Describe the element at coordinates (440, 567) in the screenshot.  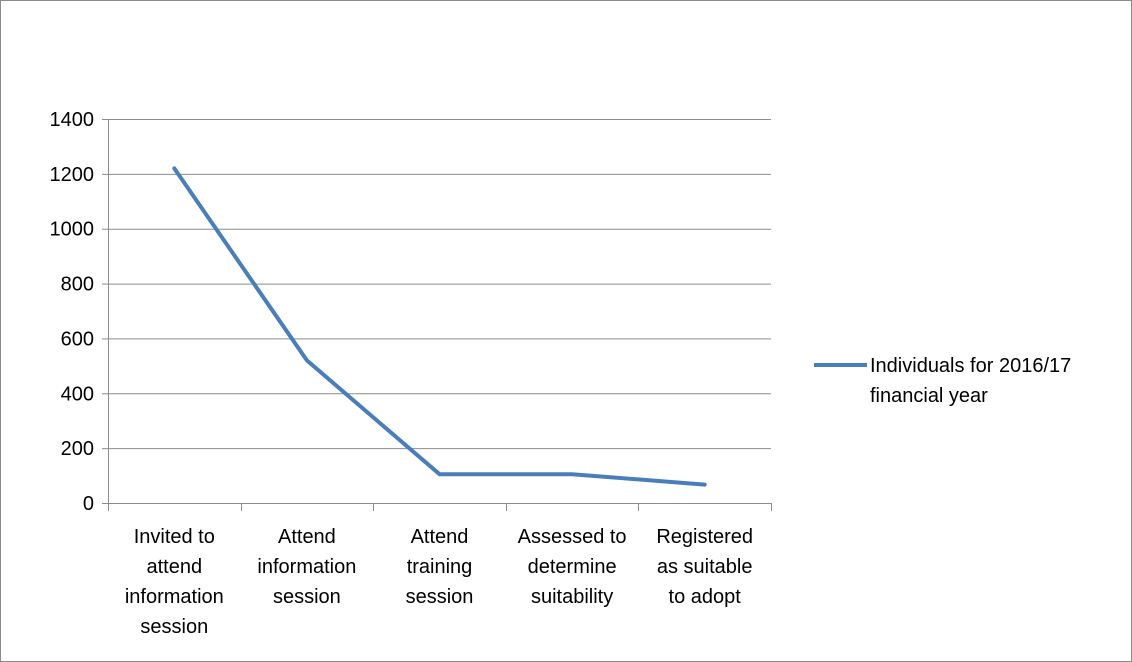
I see `x-category-label: Attend training session` at that location.